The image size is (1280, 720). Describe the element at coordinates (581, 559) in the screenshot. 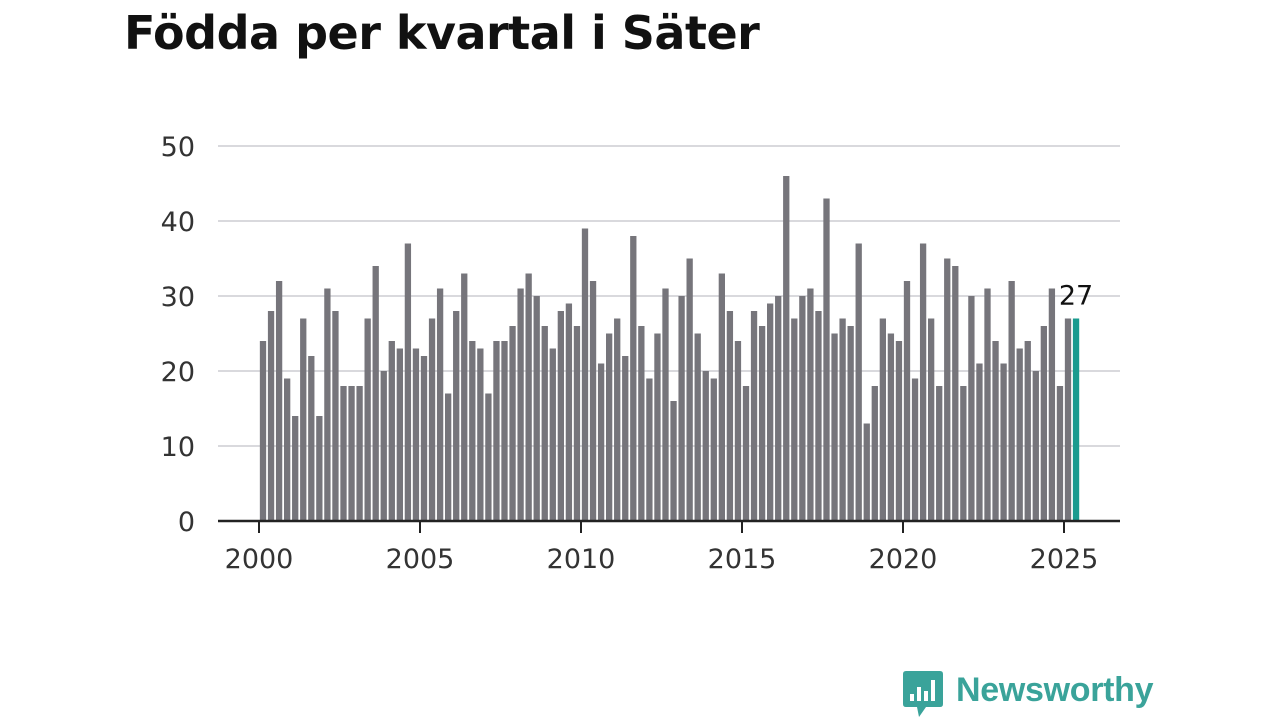

I see `x-tick-label: 2010` at that location.